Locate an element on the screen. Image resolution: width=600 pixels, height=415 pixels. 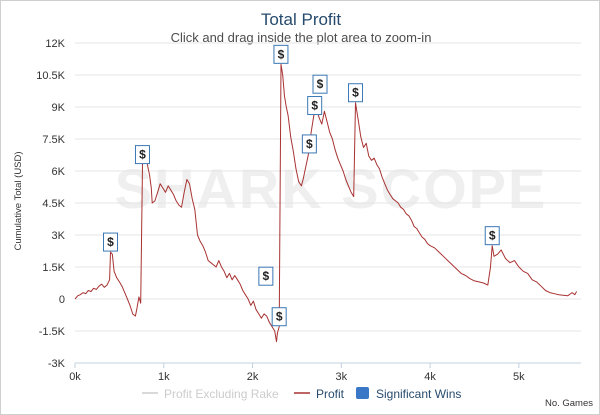
legend-box-significant-wins is located at coordinates (362, 393).